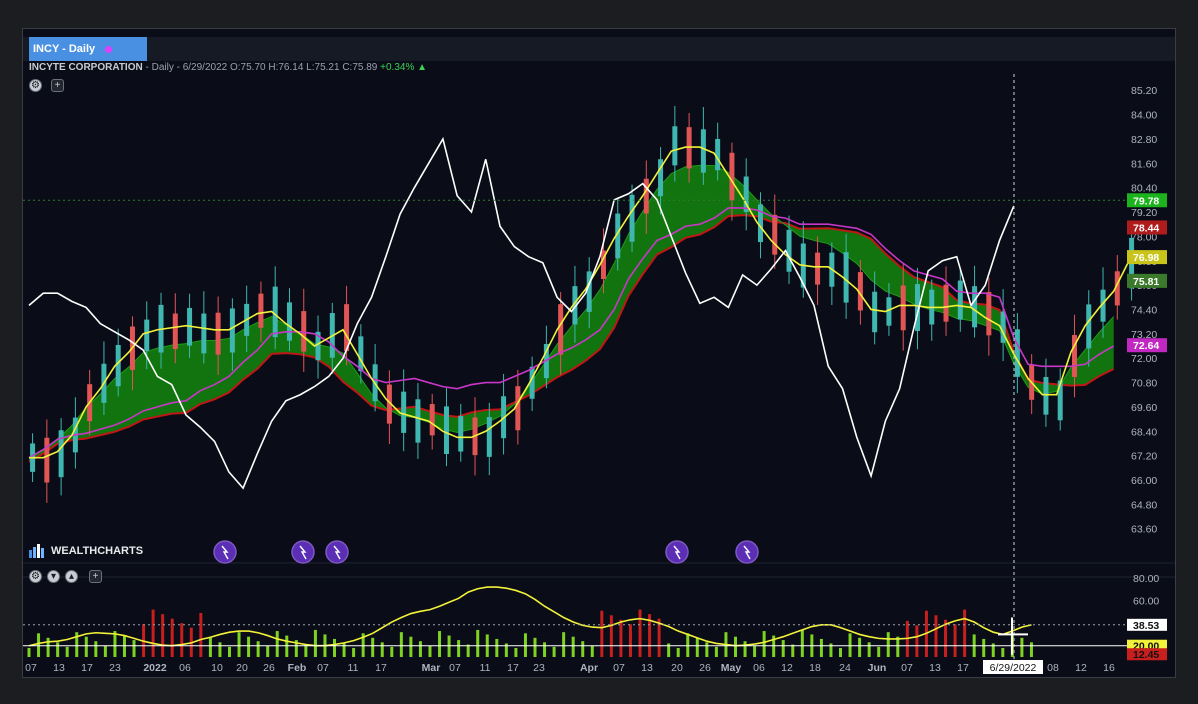 This screenshot has height=704, width=1198. I want to click on y-tick-label: 85.20, so click(1144, 91).